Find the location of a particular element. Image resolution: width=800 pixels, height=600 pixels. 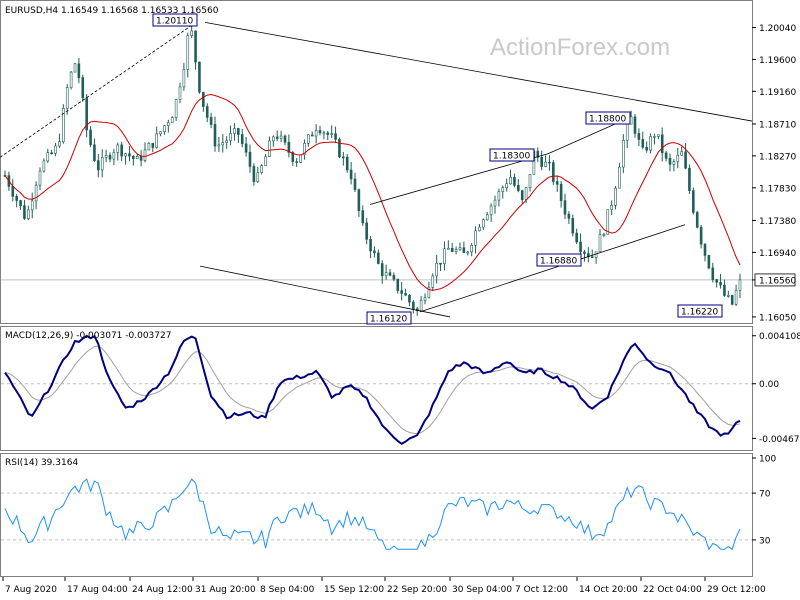

annotation-label: 1.16220 is located at coordinates (699, 313).